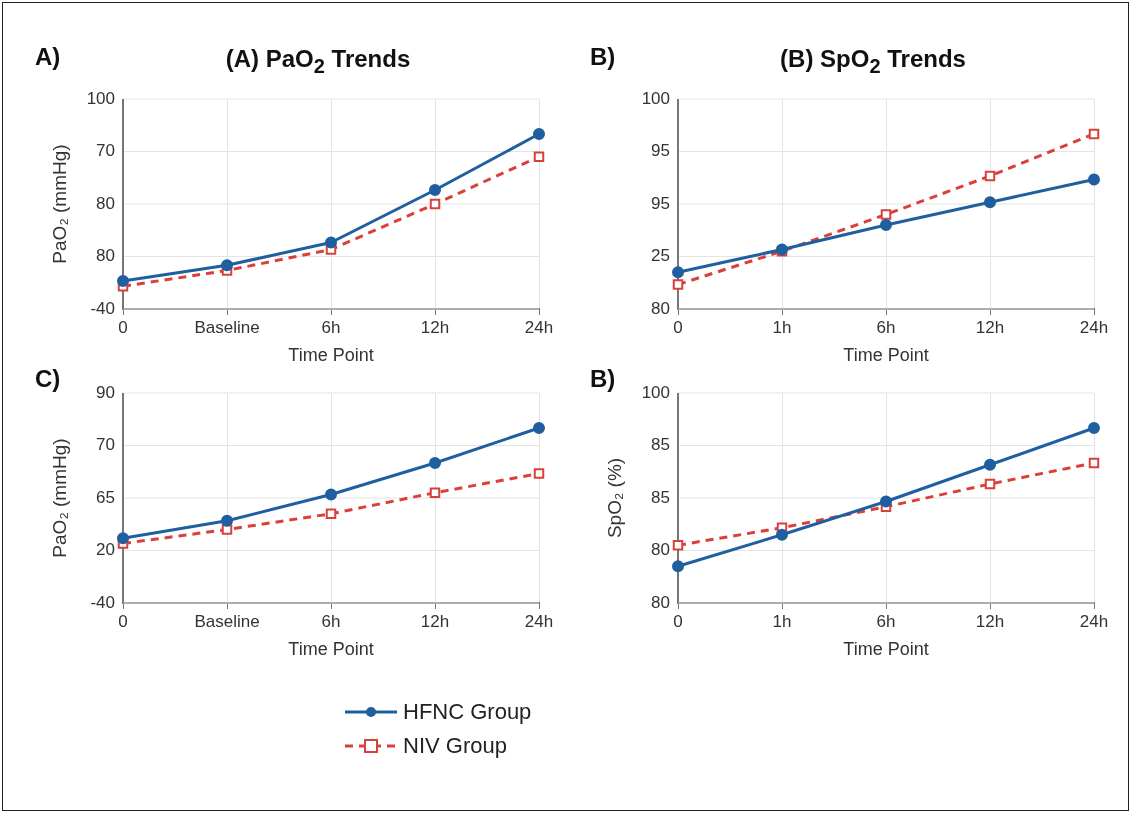 Image resolution: width=1131 pixels, height=813 pixels. Describe the element at coordinates (105, 550) in the screenshot. I see `text: 20` at that location.